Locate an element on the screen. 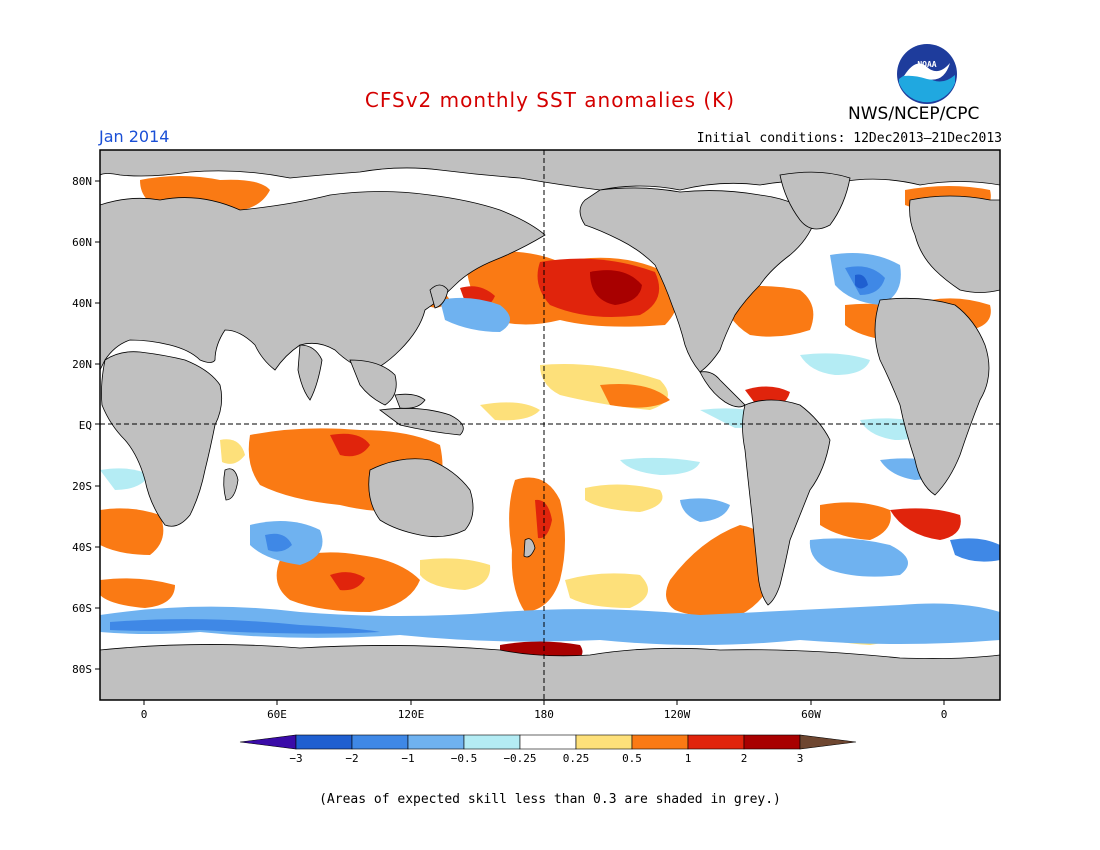  colorbar-tick-label: −2 is located at coordinates (351, 758).